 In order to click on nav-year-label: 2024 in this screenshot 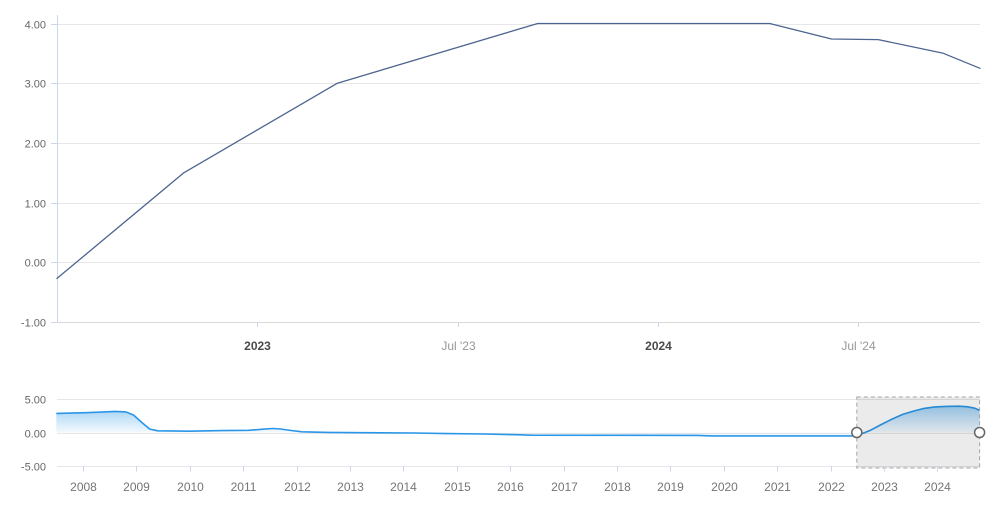, I will do `click(937, 487)`.